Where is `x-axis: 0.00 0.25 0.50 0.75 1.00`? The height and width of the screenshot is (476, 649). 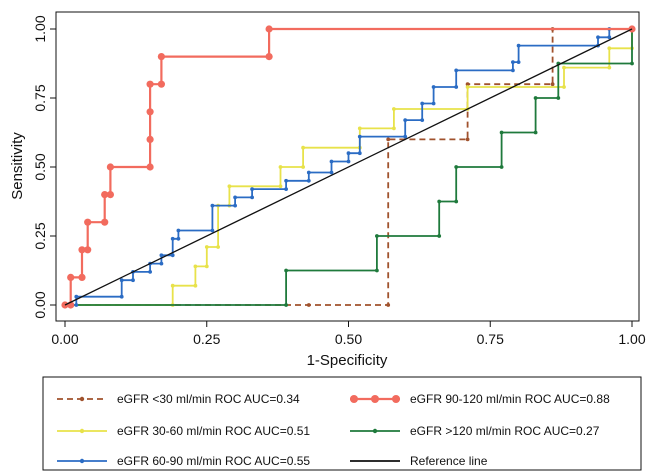
x-axis: 0.00 0.25 0.50 0.75 1.00 is located at coordinates (348, 334).